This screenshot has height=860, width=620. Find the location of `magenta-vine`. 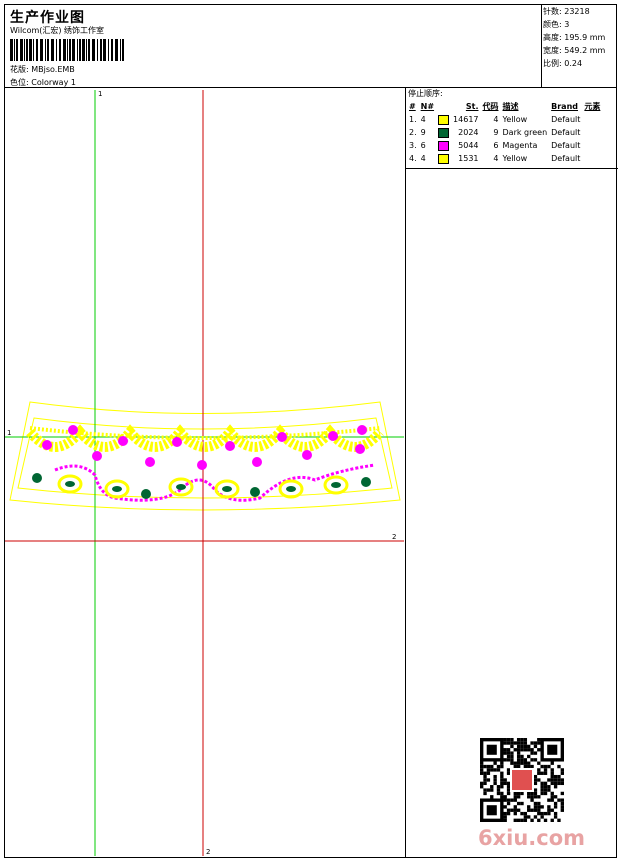

magenta-vine is located at coordinates (215, 482).